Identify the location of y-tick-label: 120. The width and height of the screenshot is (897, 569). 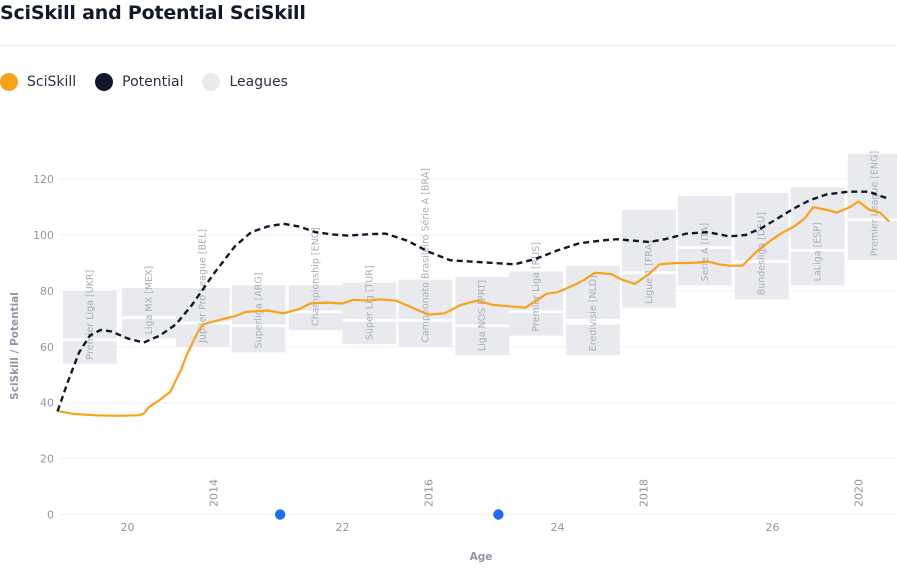
(43, 179).